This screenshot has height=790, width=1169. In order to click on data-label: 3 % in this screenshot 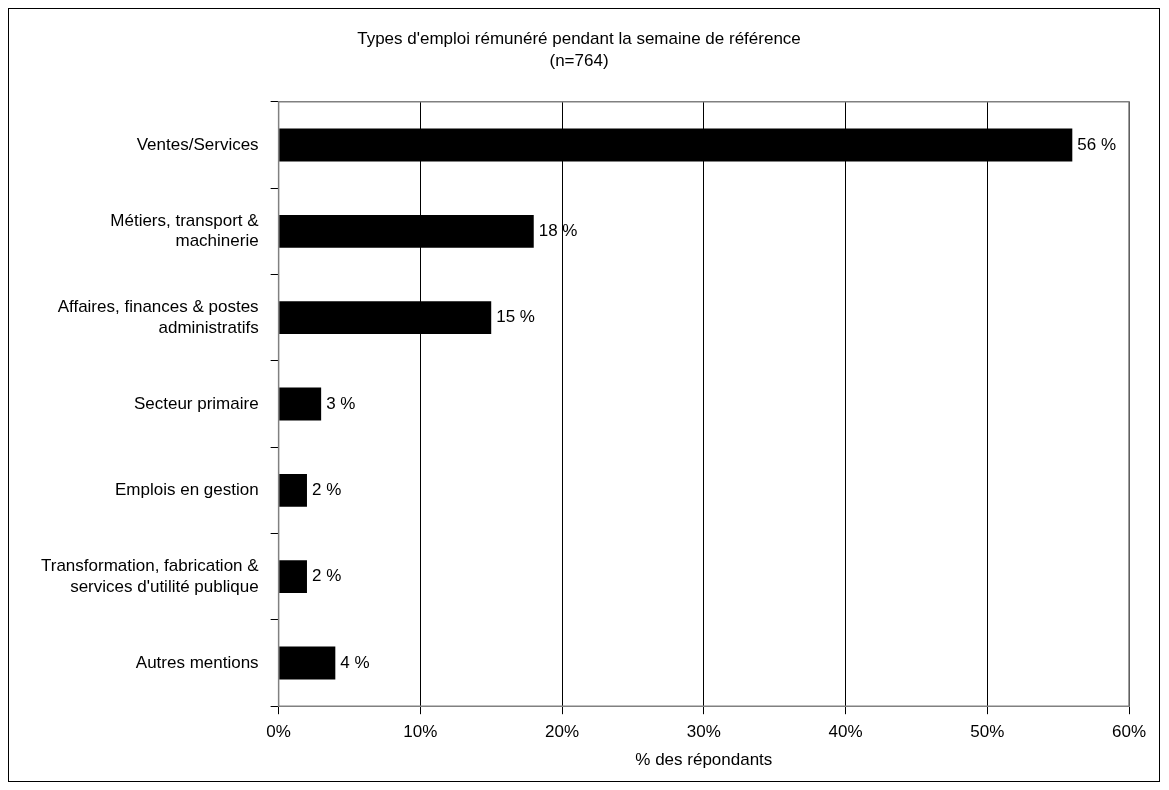, I will do `click(341, 403)`.